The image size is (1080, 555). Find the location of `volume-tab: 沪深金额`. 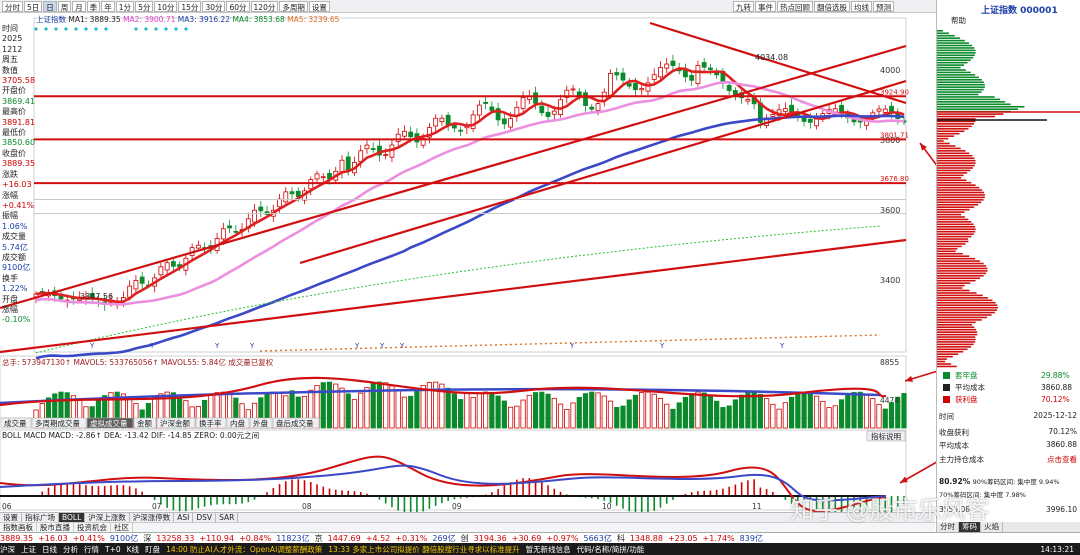

volume-tab: 沪深金额 is located at coordinates (175, 423).